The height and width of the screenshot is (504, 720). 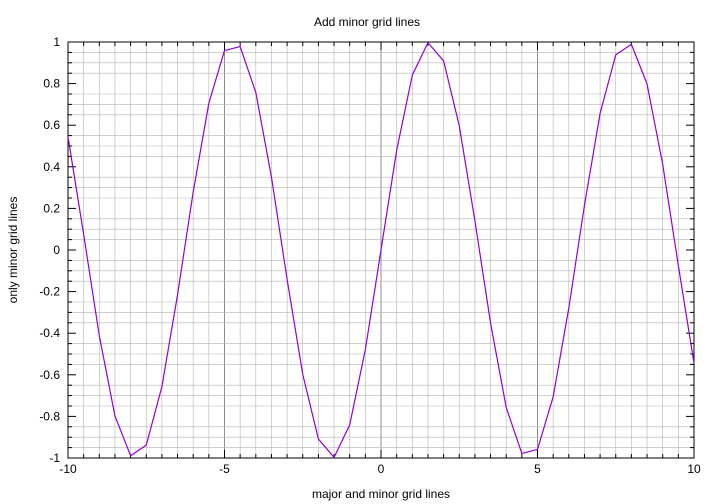 I want to click on x-tick-labels: -10 -5 0 5 10, so click(x=380, y=469).